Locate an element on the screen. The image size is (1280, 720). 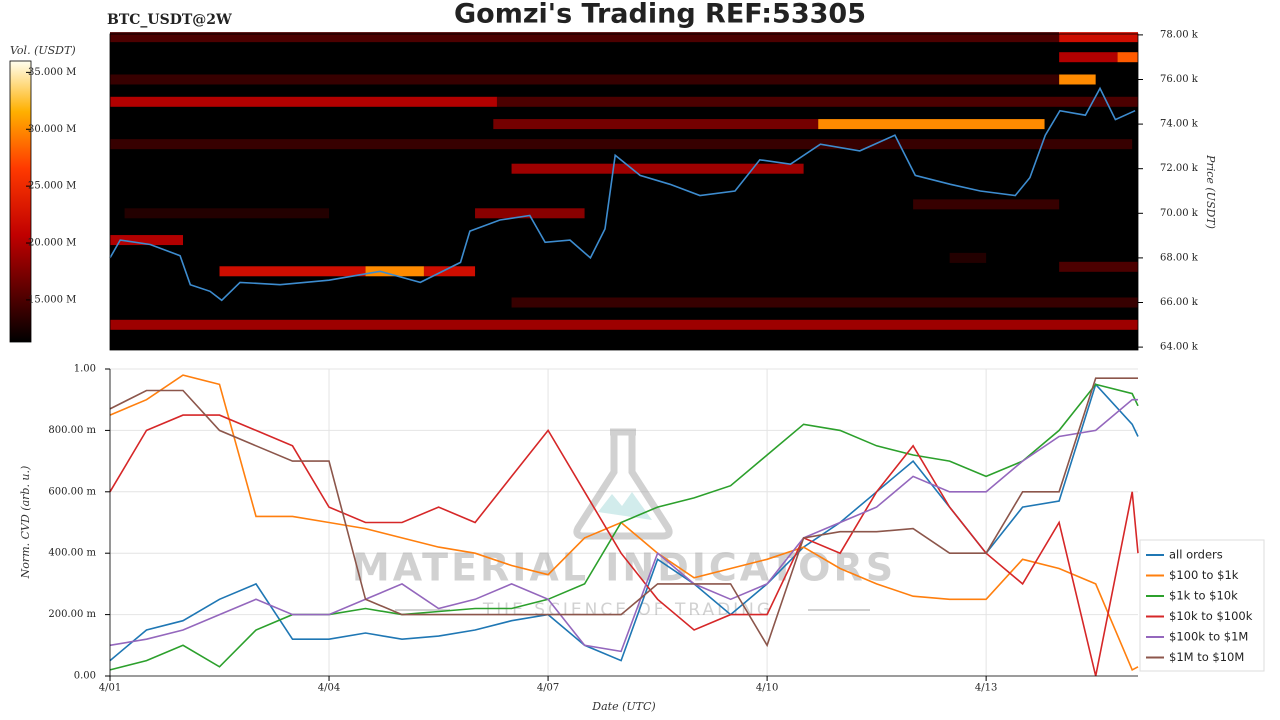
x-tick-label: 4/10 is located at coordinates (767, 688).